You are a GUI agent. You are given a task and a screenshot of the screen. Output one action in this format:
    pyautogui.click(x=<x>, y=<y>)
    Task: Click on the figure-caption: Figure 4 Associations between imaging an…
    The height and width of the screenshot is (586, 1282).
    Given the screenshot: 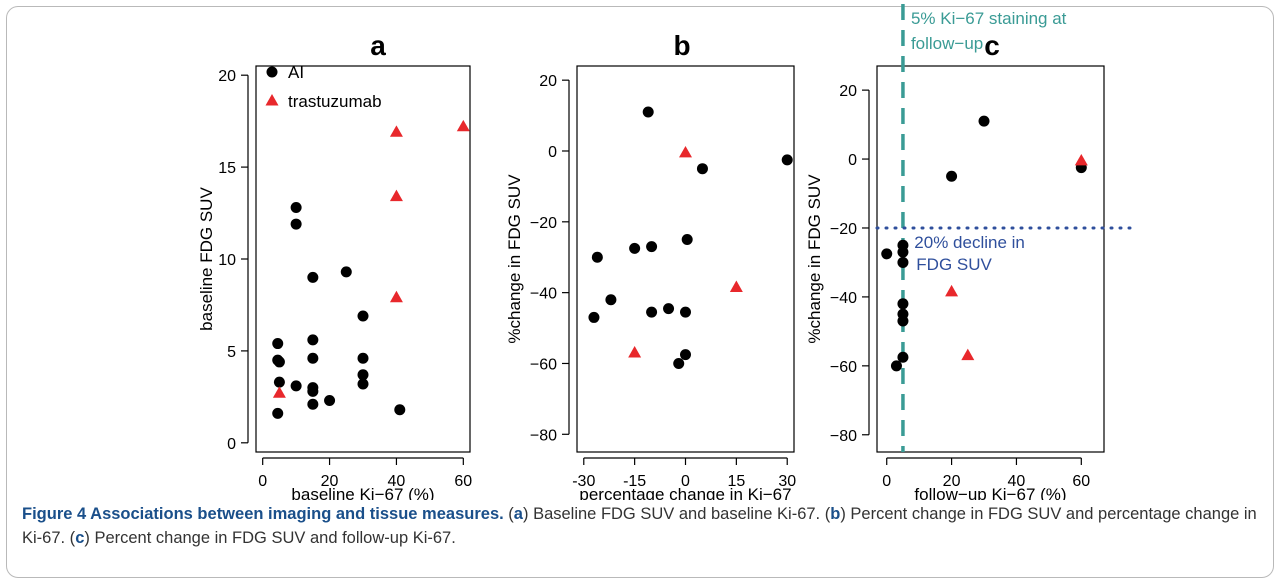 What is the action you would take?
    pyautogui.click(x=642, y=526)
    